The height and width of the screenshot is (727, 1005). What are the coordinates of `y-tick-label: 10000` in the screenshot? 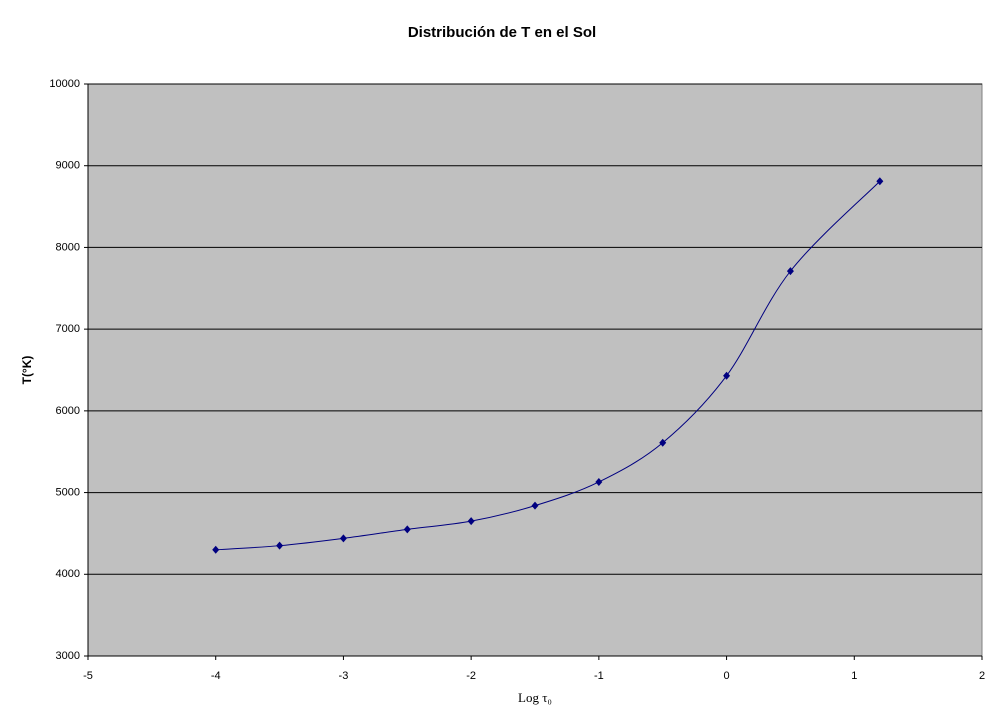 It's located at (64, 84).